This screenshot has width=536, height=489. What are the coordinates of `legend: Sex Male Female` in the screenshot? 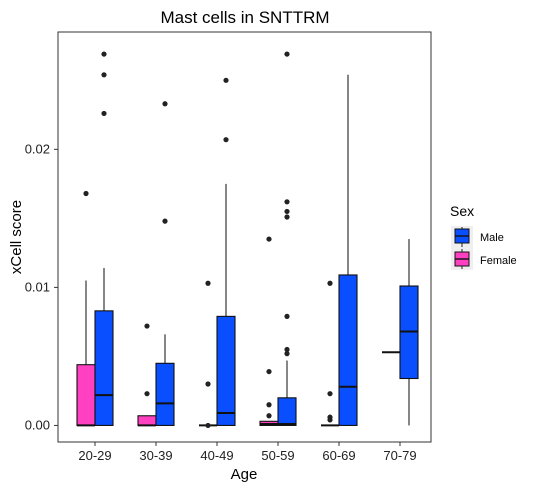 It's located at (483, 236).